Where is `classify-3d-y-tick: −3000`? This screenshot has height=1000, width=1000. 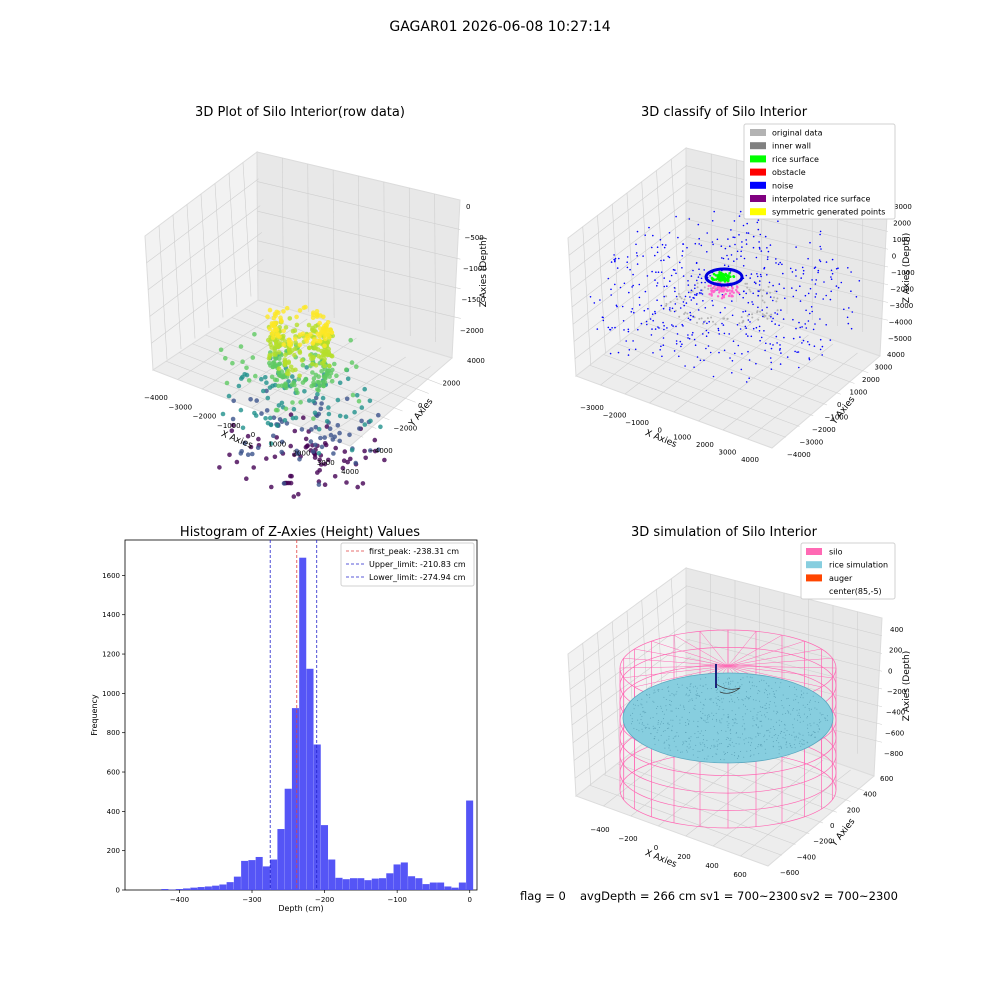 classify-3d-y-tick: −3000 is located at coordinates (812, 443).